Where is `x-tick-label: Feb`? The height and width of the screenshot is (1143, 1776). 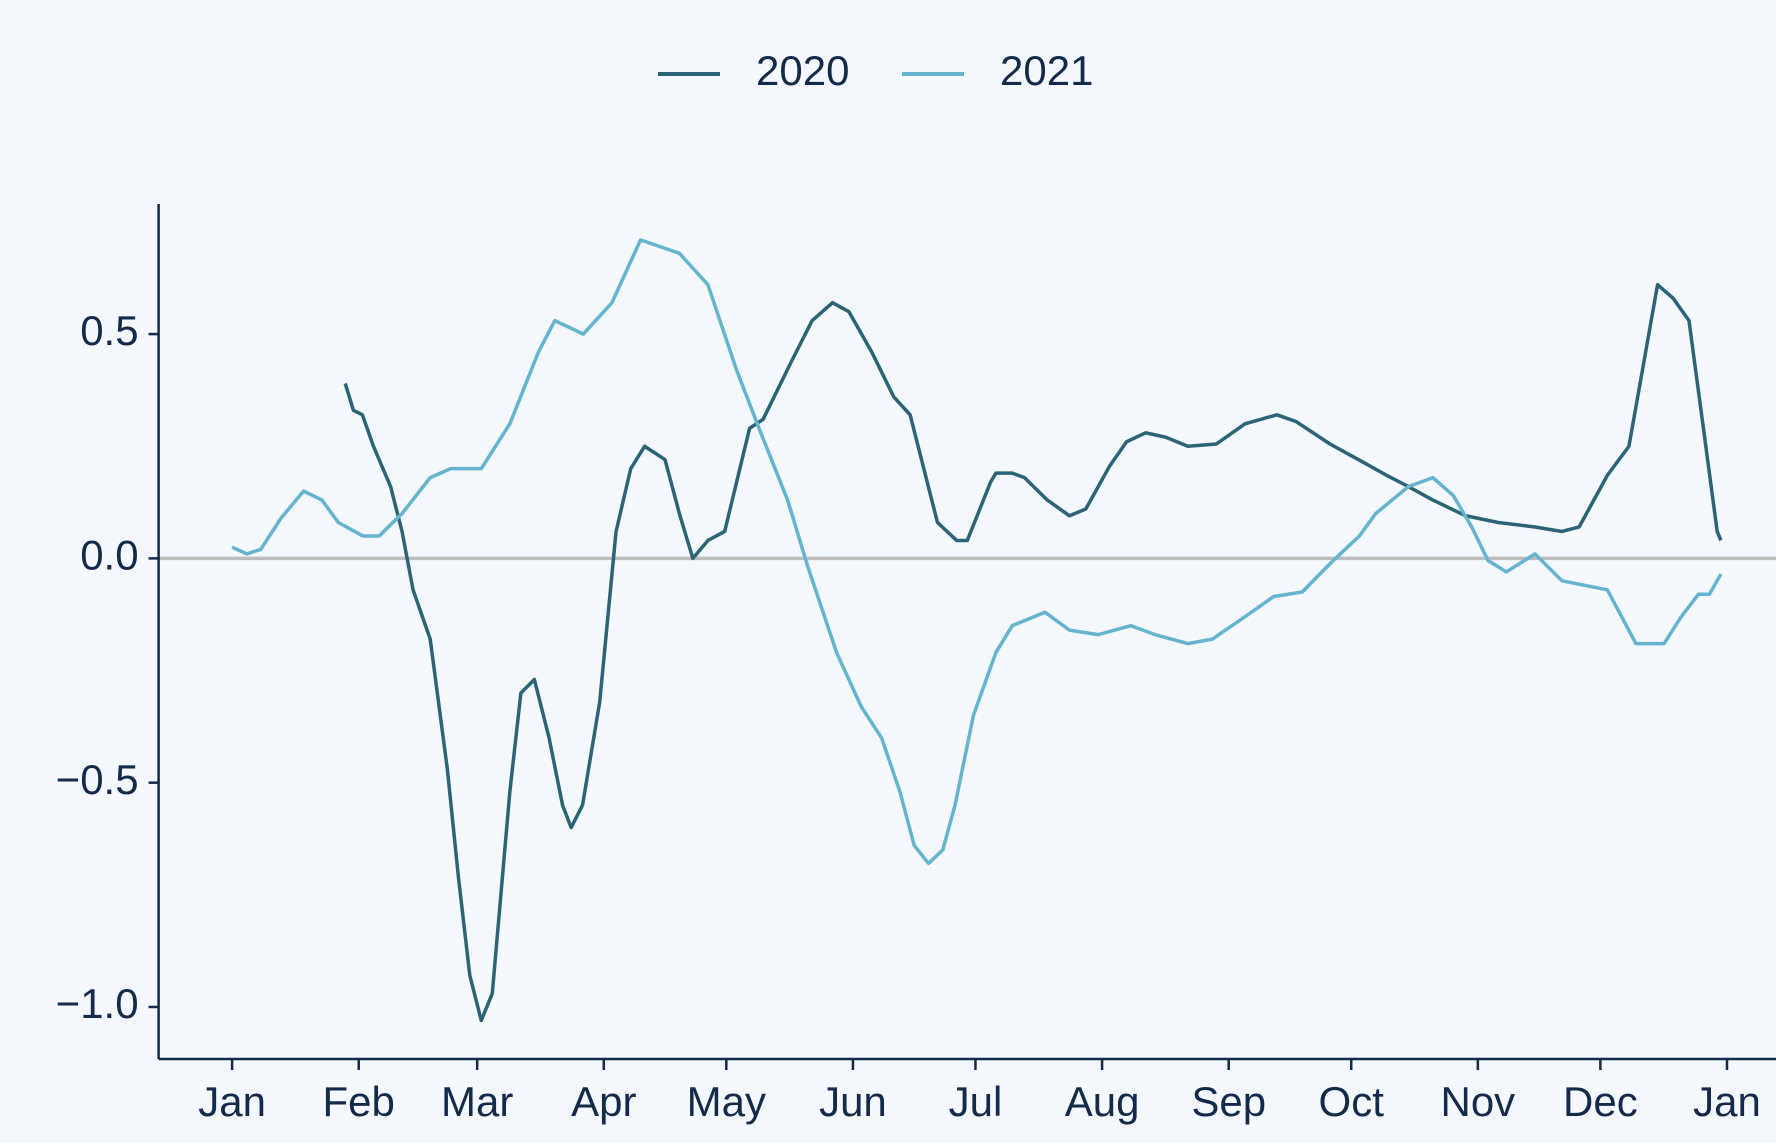 x-tick-label: Feb is located at coordinates (359, 1101).